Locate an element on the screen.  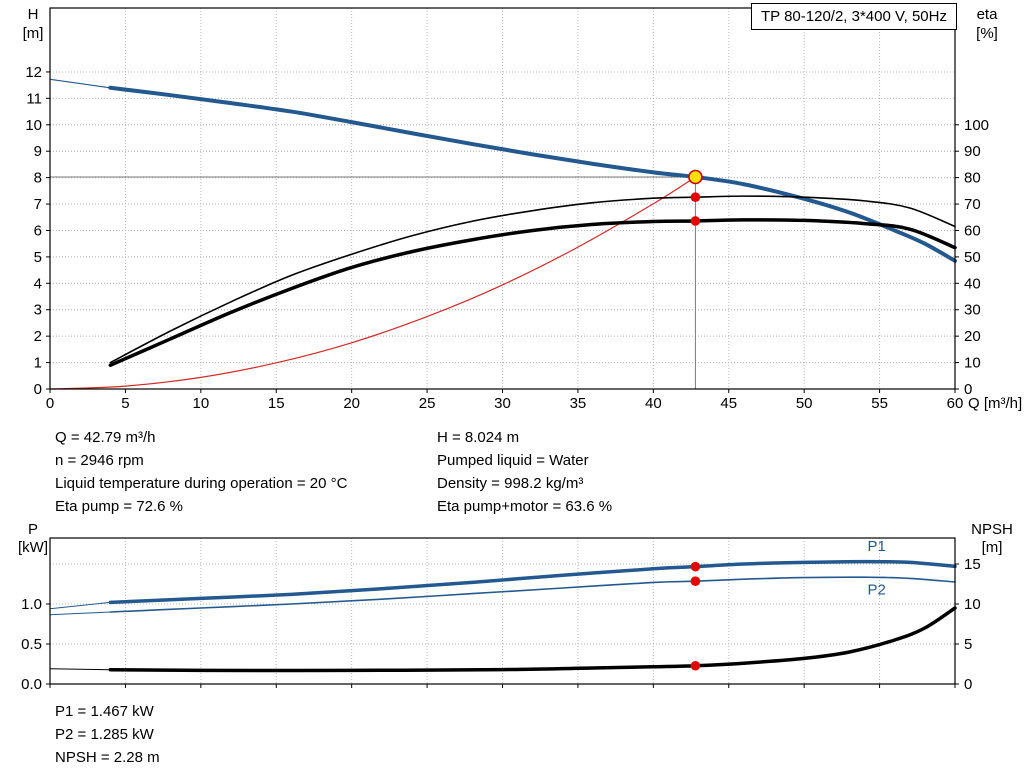
curve-label-p2: P2 is located at coordinates (877, 589).